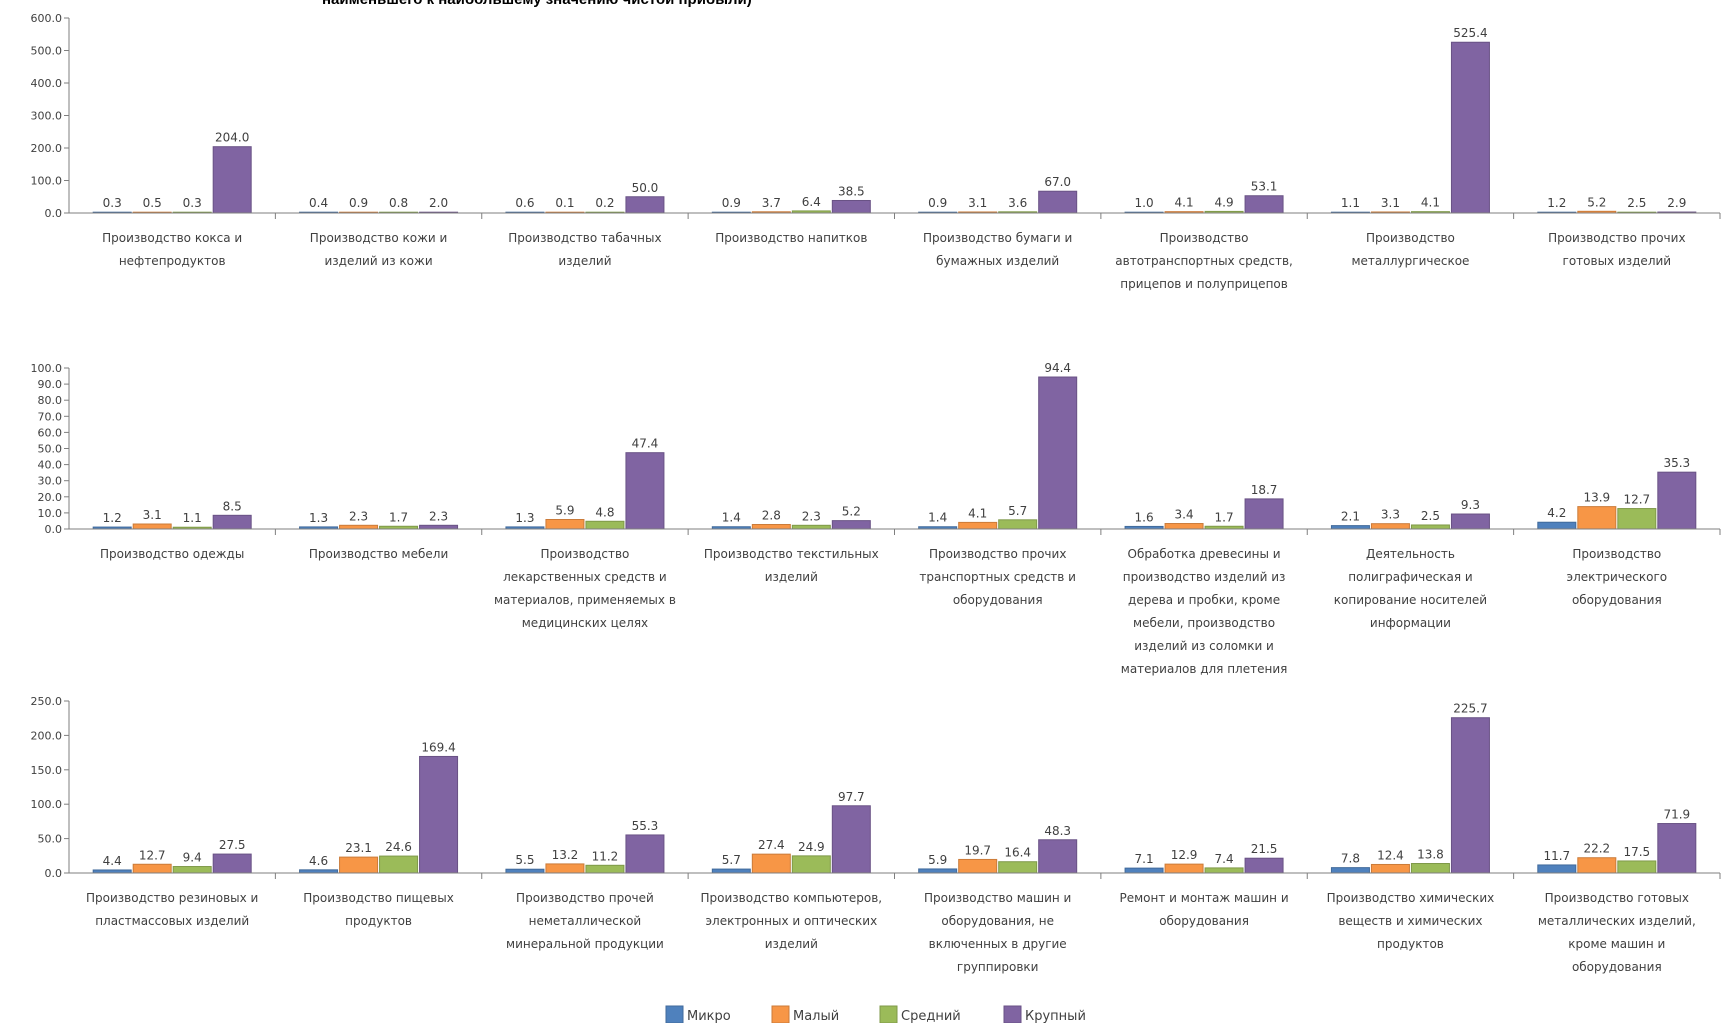 The height and width of the screenshot is (1023, 1732). I want to click on data-label: 0.3, so click(112, 203).